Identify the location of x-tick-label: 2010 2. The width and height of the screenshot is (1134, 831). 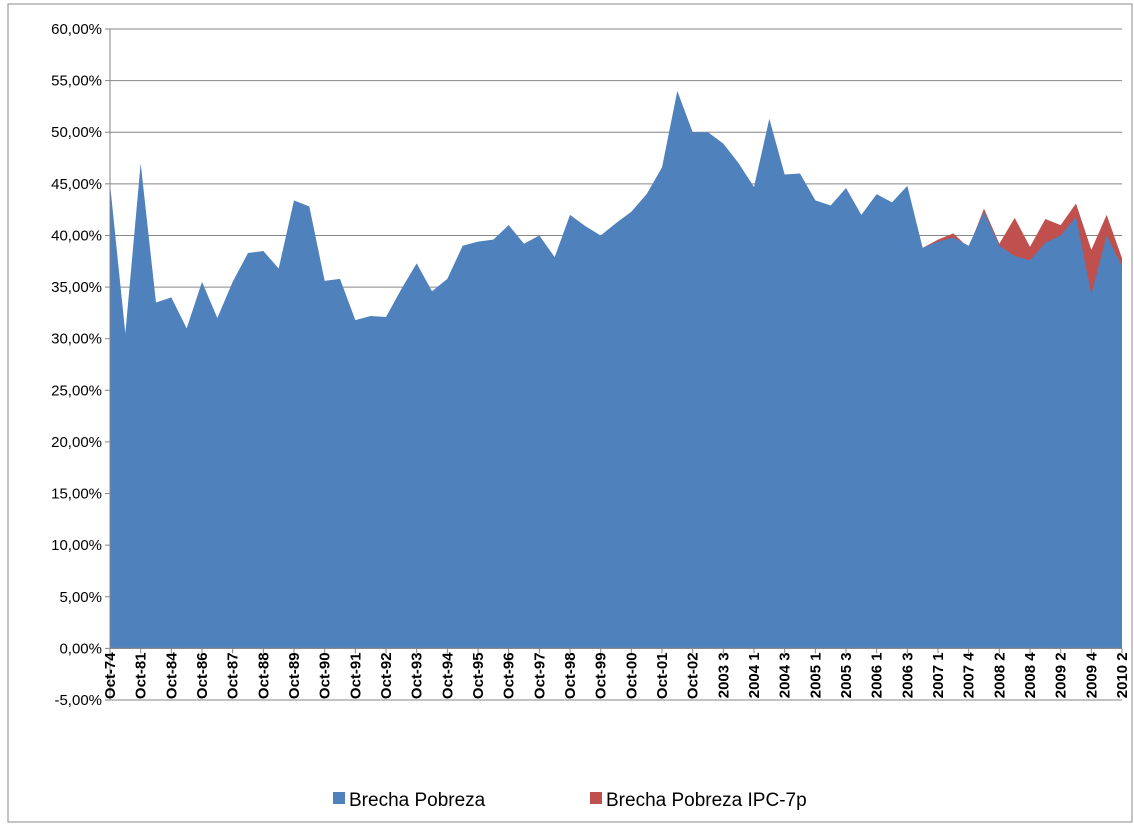
(1122, 675).